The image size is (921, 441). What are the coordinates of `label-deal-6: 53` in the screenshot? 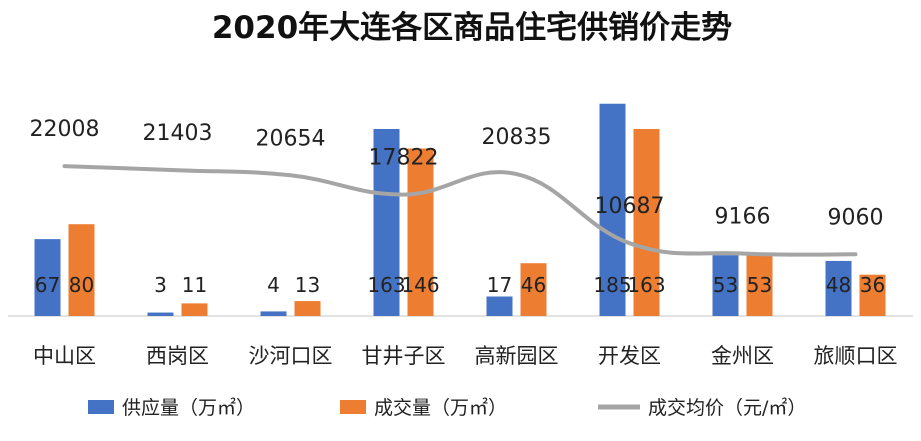 It's located at (759, 285).